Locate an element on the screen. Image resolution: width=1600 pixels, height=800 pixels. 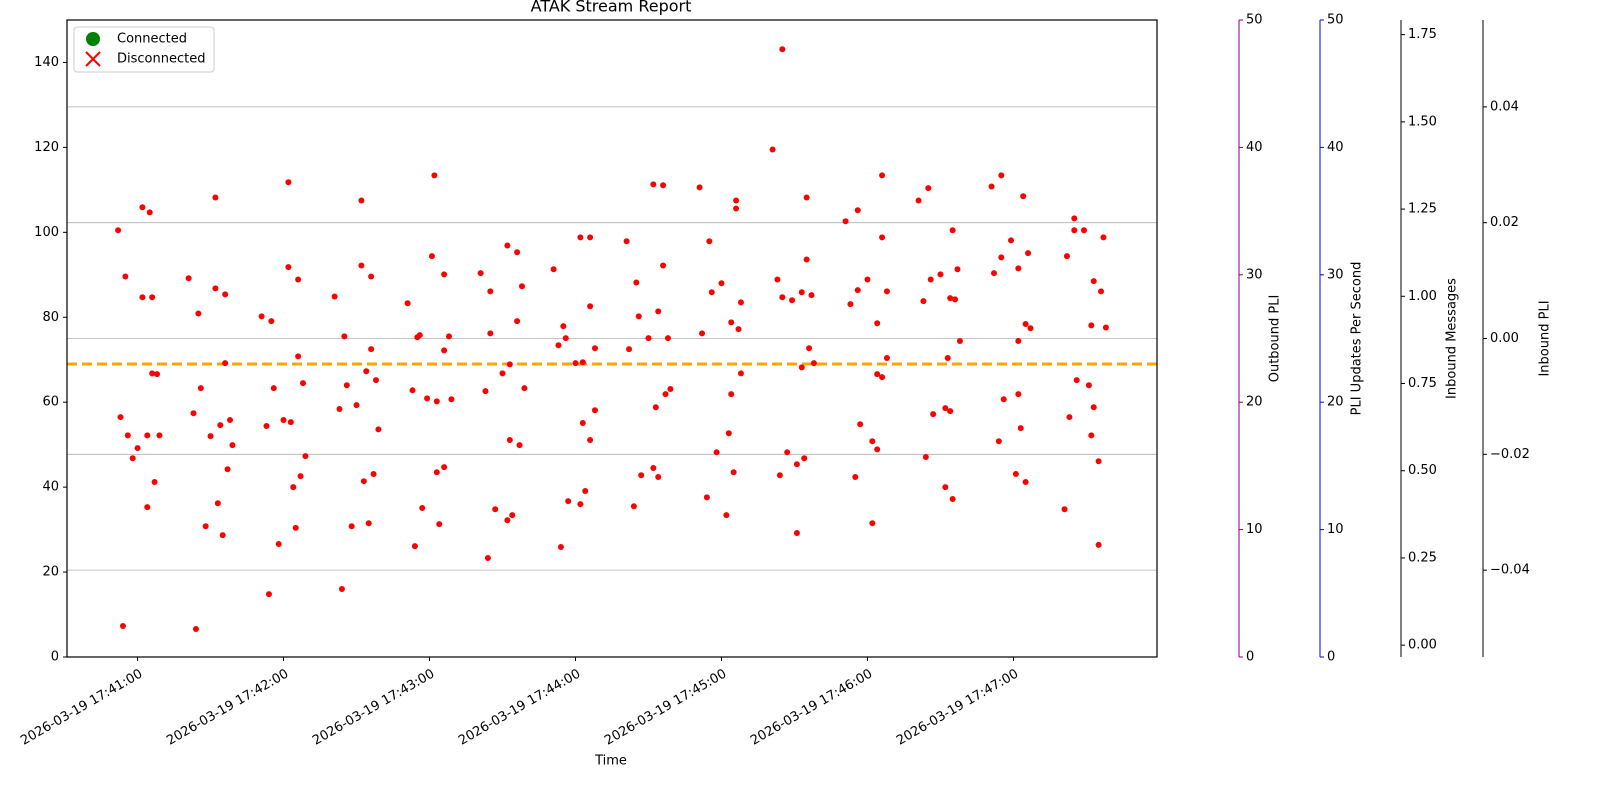
y2-axis-label: Inbound Messages is located at coordinates (1452, 338).